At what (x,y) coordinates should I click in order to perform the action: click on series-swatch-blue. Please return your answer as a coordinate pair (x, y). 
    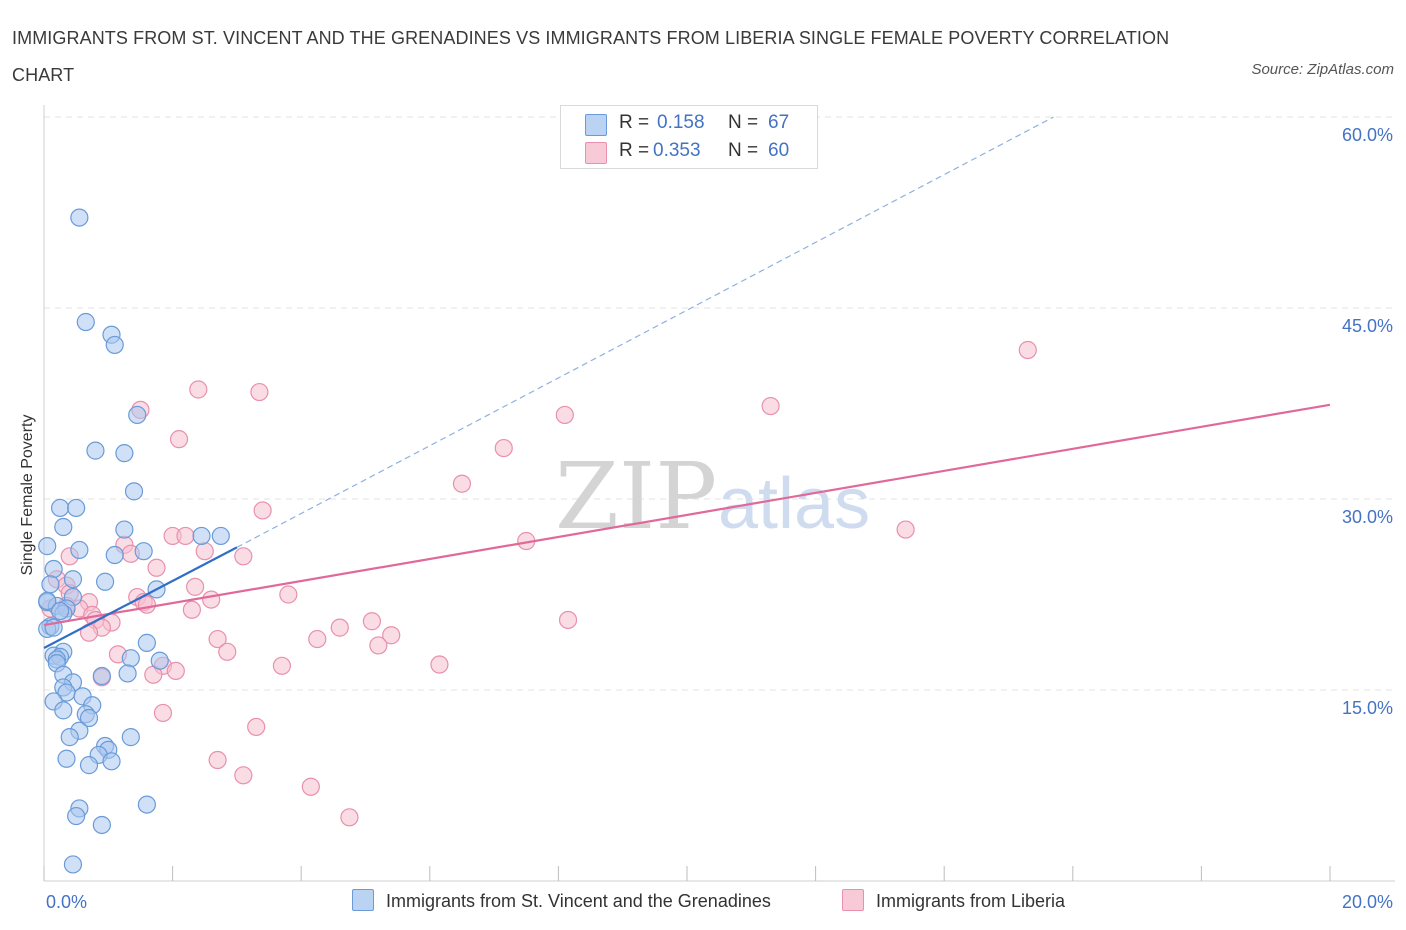
    Looking at the image, I should click on (363, 900).